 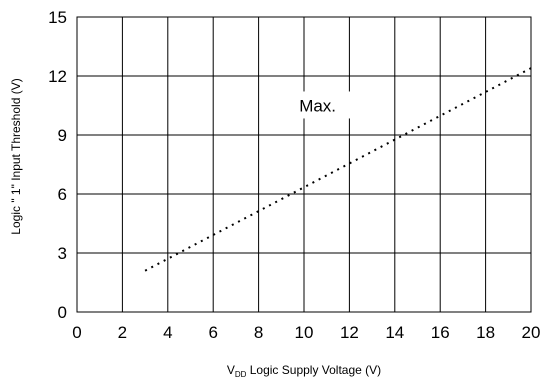 What do you see at coordinates (241, 374) in the screenshot?
I see `x-axis-title-subscript: DD` at bounding box center [241, 374].